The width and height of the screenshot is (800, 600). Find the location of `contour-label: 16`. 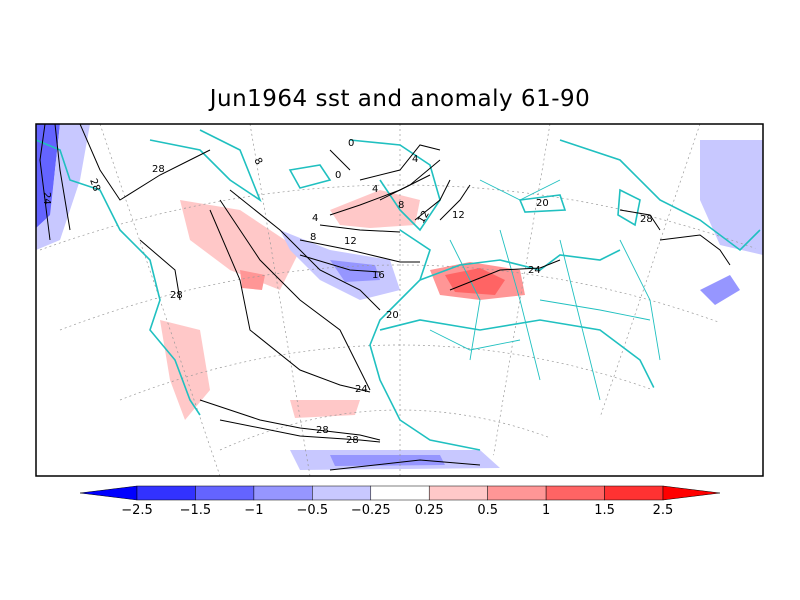

contour-label: 16 is located at coordinates (378, 275).